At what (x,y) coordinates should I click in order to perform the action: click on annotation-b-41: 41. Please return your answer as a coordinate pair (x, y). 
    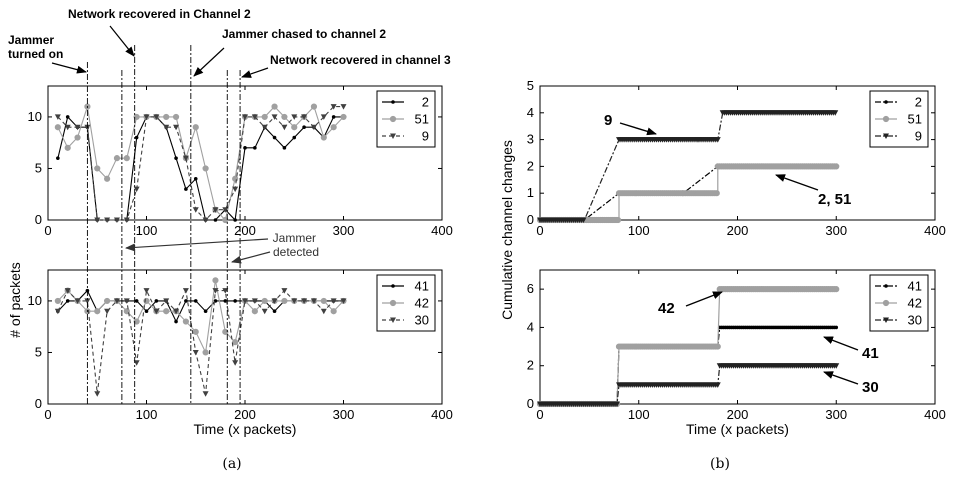
    Looking at the image, I should click on (870, 353).